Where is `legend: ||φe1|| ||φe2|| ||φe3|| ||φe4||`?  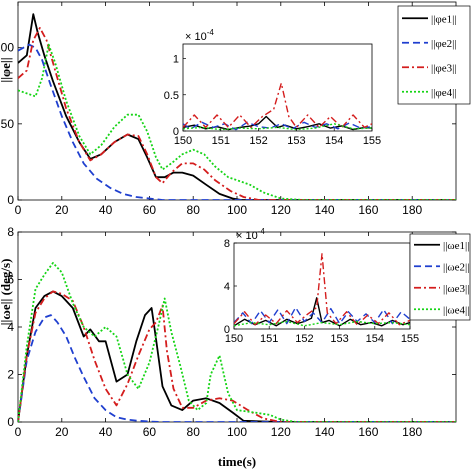 legend: ||φe1|| ||φe2|| ||φe3|| ||φe4|| is located at coordinates (434, 55).